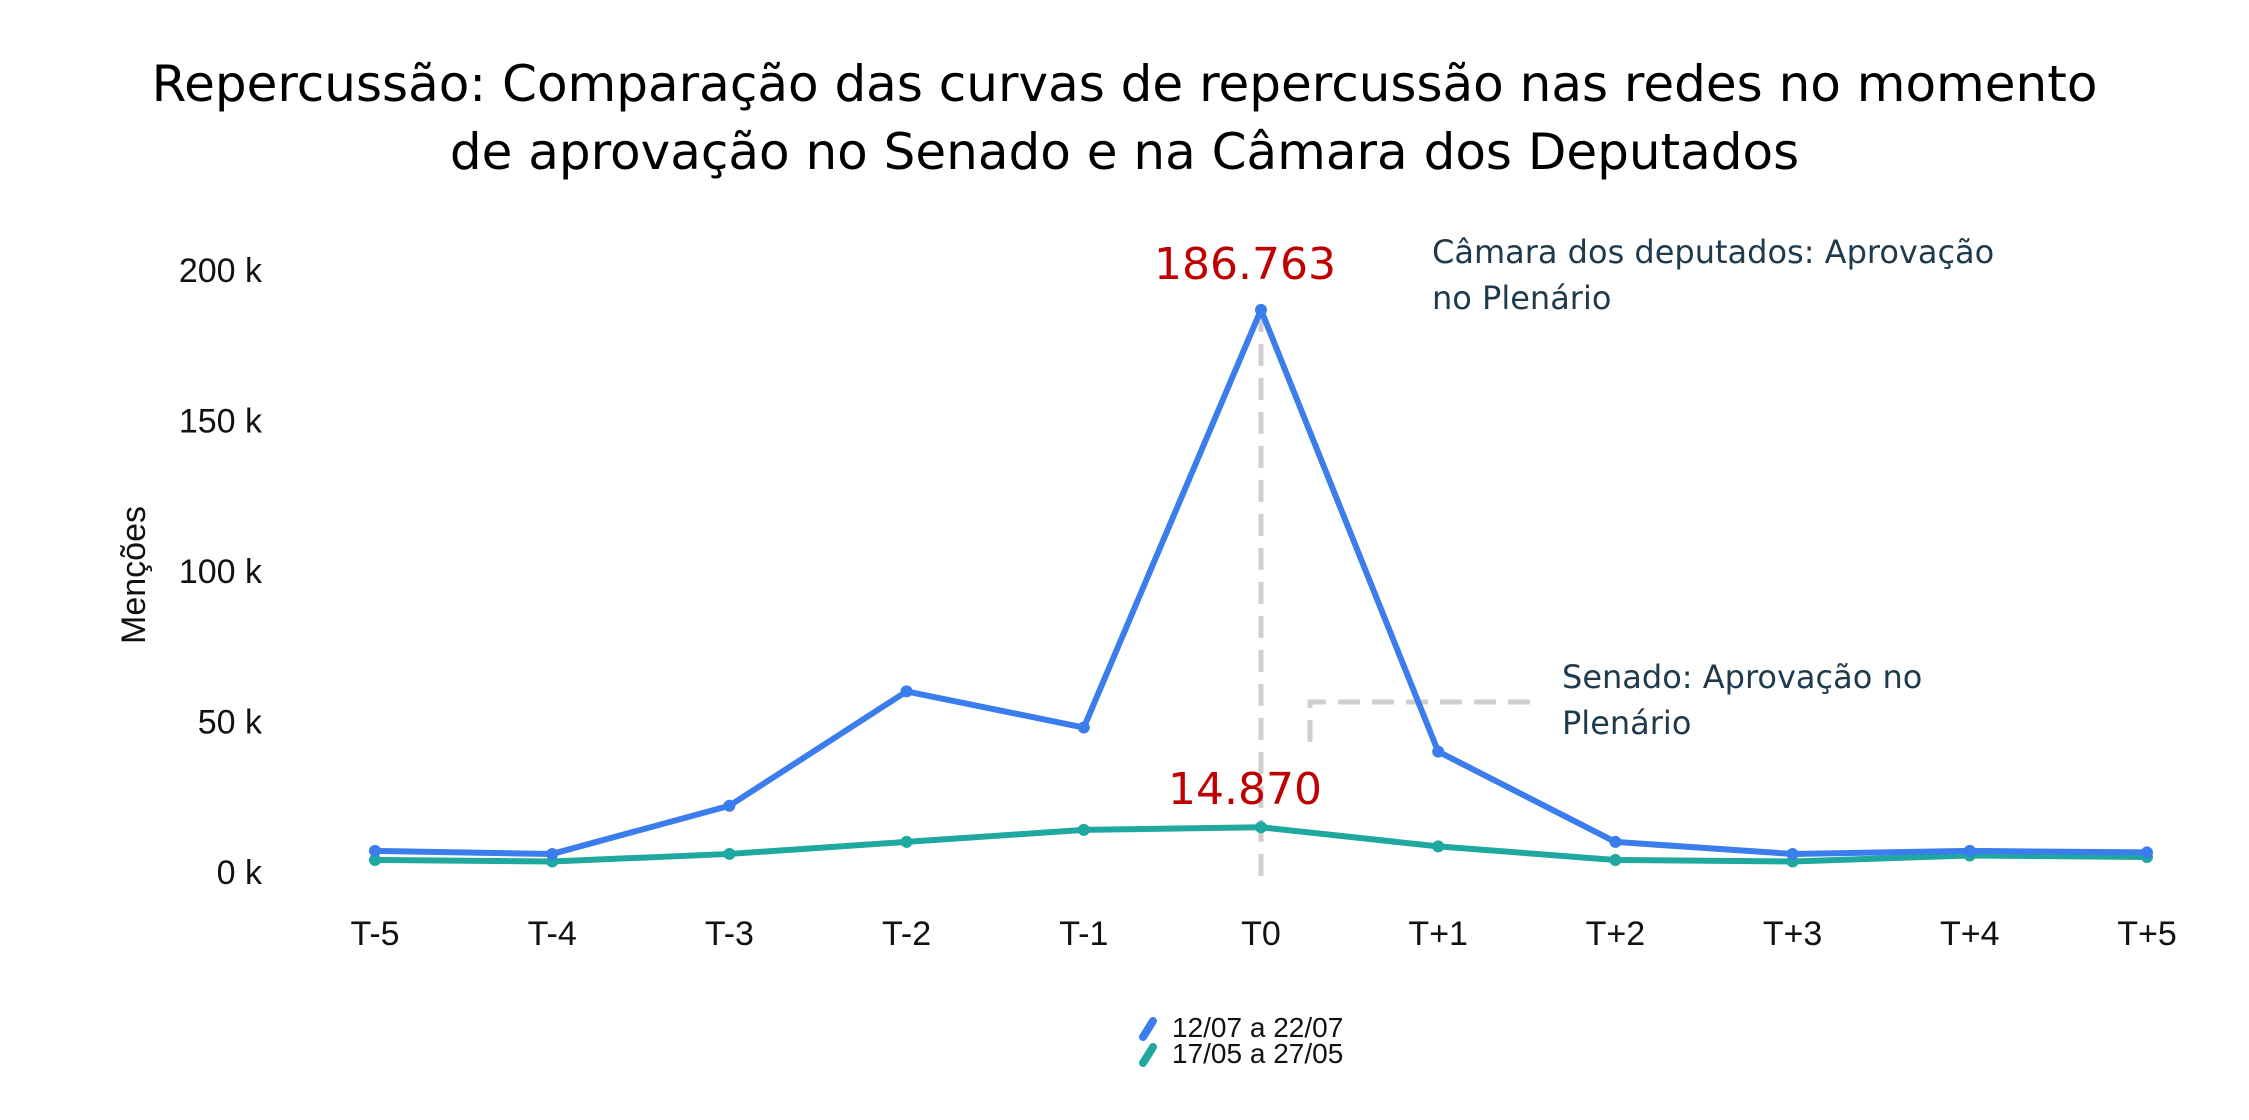  What do you see at coordinates (1394, 597) in the screenshot?
I see `annotation-guides` at bounding box center [1394, 597].